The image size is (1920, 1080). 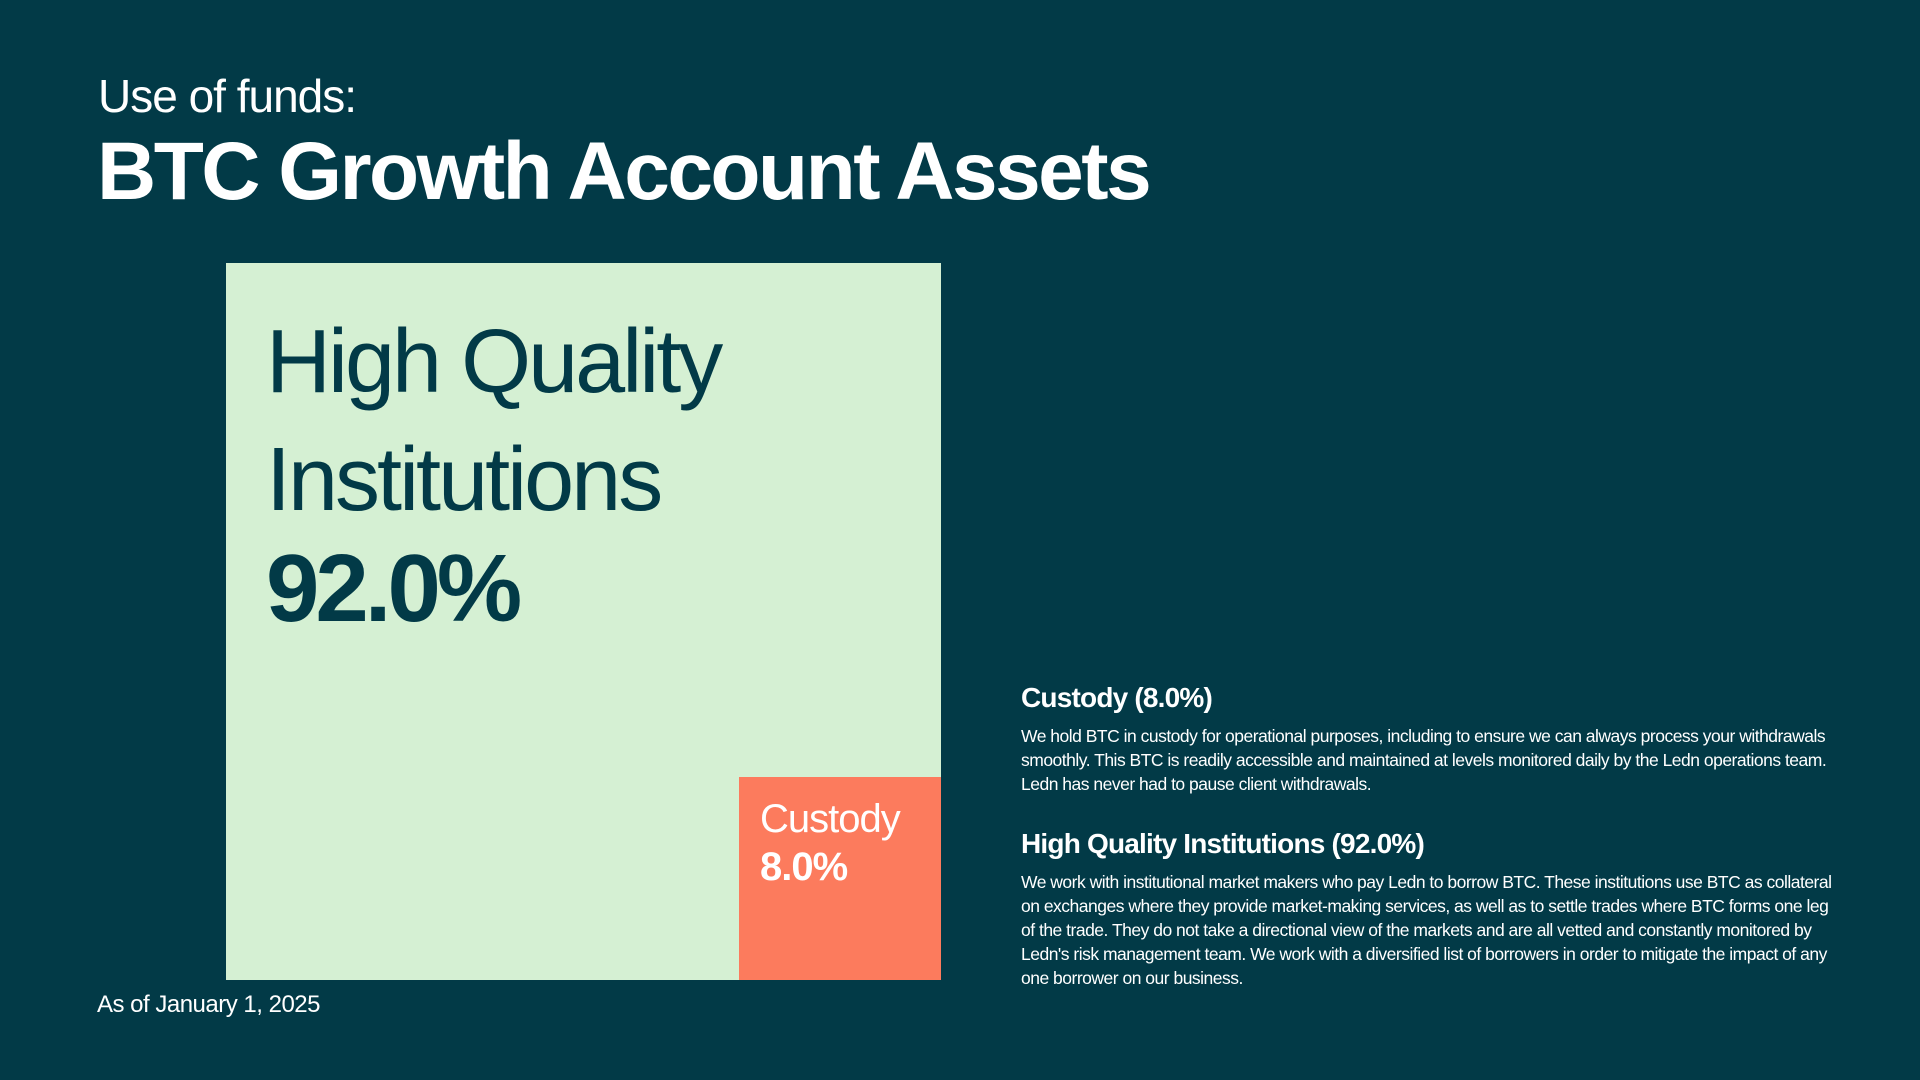 I want to click on page-eyebrow: Use of funds:, so click(x=227, y=96).